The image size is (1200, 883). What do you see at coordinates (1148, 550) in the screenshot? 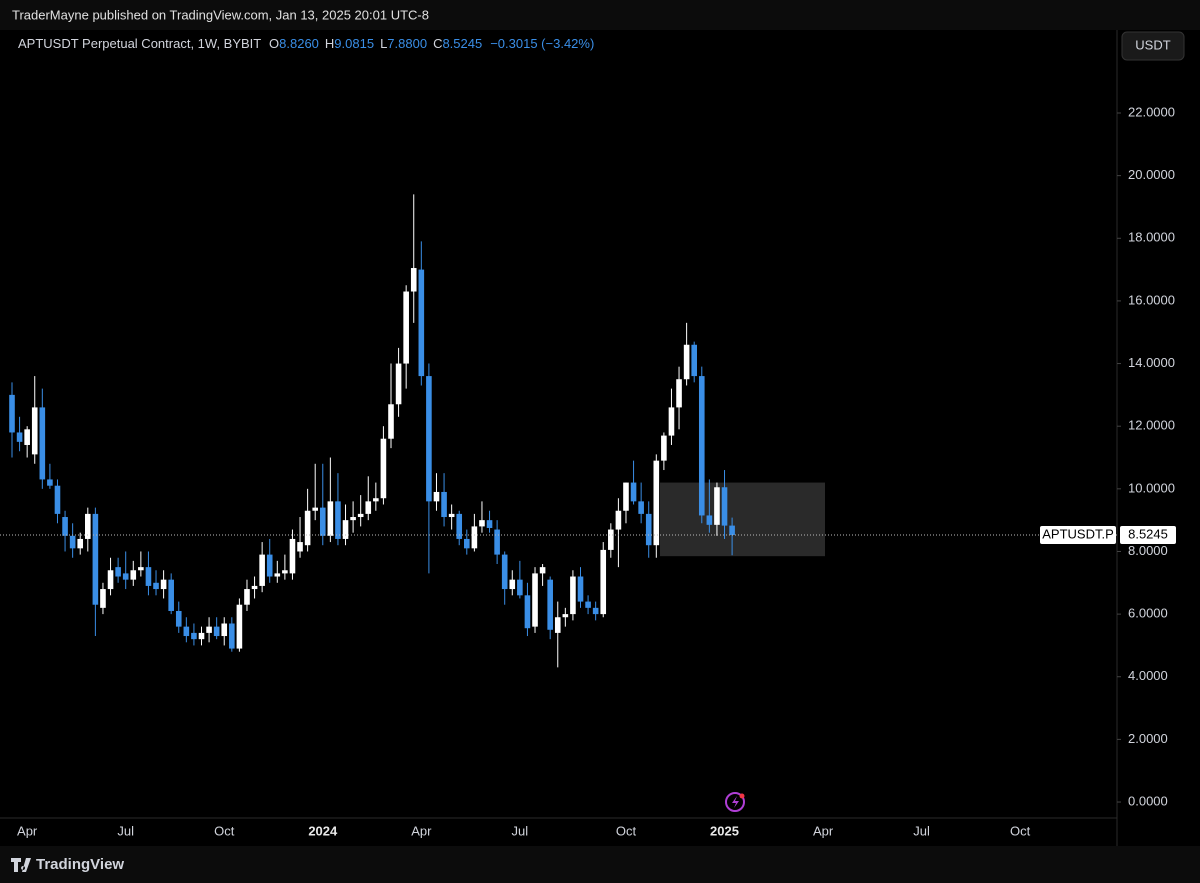
I see `y-tick-label: 8.0000` at bounding box center [1148, 550].